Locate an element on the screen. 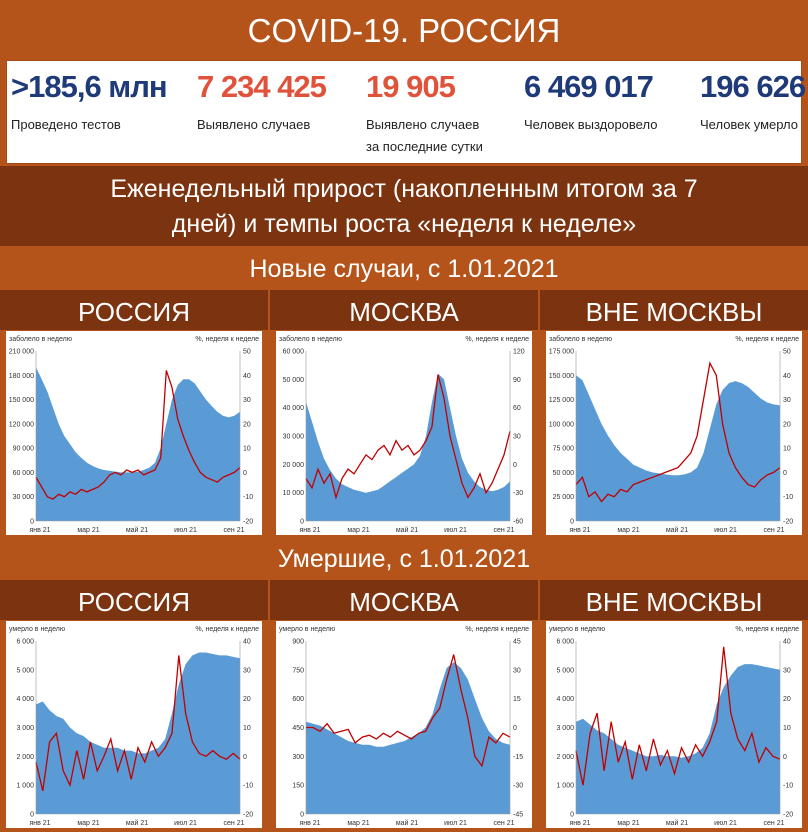  y-tick-label: 40 000 is located at coordinates (294, 408).